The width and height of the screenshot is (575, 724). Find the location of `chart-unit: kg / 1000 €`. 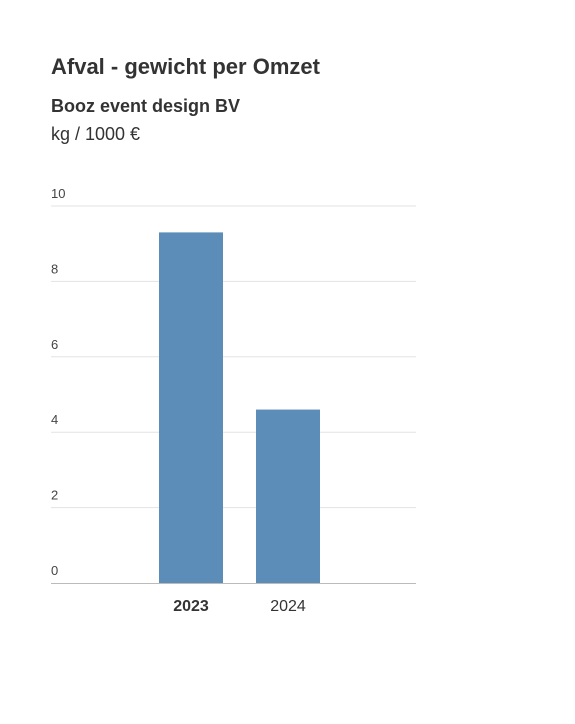

chart-unit: kg / 1000 € is located at coordinates (96, 134).